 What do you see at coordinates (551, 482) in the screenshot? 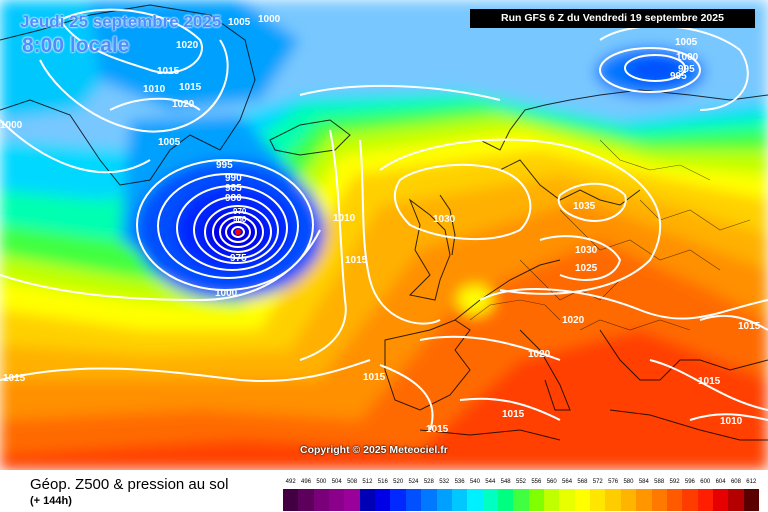
I see `legend-value: 560` at bounding box center [551, 482].